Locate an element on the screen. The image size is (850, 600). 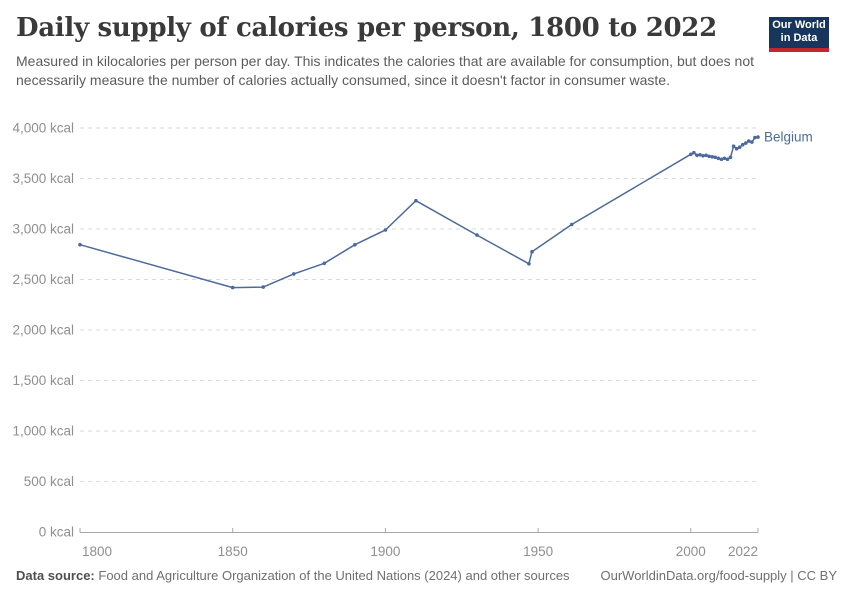
y-tick-label: 1,000 kcal is located at coordinates (43, 431).